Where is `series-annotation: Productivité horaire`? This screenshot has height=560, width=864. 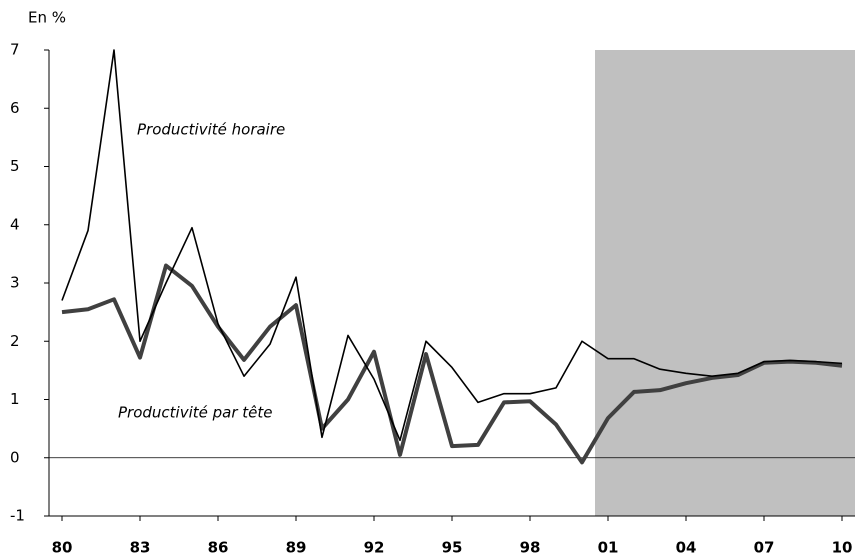
series-annotation: Productivité horaire is located at coordinates (211, 130).